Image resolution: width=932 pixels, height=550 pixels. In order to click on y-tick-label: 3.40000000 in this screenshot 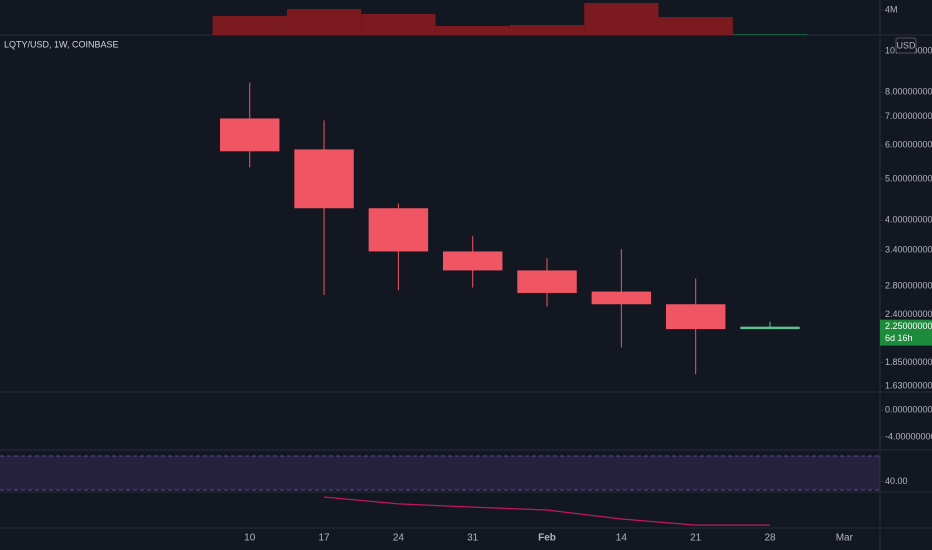, I will do `click(908, 250)`.